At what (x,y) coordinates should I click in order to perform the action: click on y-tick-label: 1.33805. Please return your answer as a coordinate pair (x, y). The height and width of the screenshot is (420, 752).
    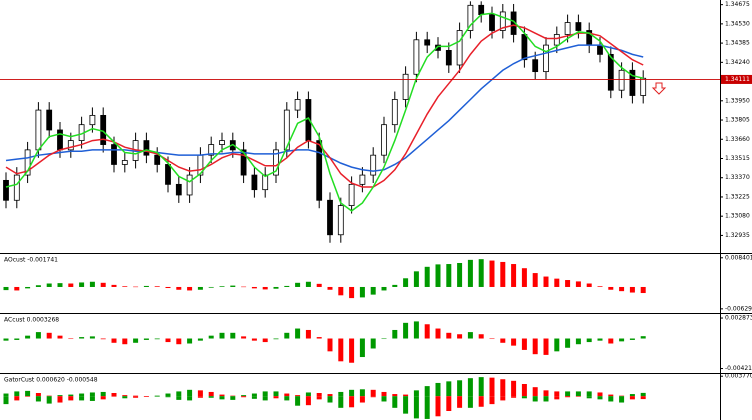
    Looking at the image, I should click on (737, 120).